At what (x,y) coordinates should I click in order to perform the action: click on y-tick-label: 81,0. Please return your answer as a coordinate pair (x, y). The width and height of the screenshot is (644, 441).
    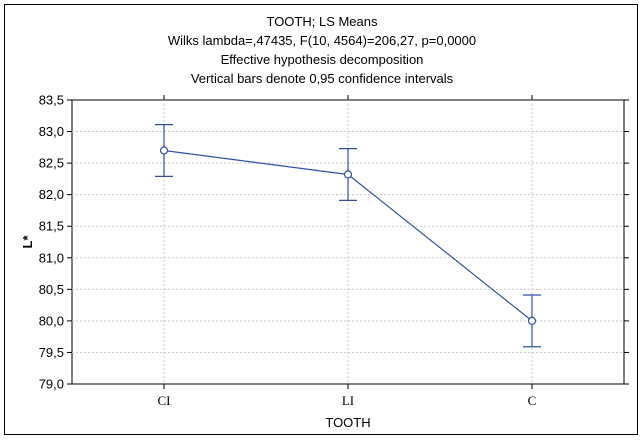
    Looking at the image, I should click on (51, 257).